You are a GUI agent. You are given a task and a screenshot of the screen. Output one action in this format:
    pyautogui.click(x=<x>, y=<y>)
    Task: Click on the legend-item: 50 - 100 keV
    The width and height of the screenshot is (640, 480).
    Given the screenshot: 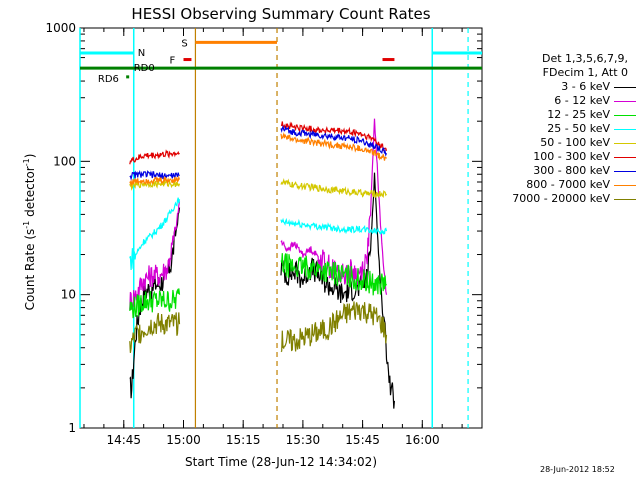 What is the action you would take?
    pyautogui.click(x=561, y=143)
    